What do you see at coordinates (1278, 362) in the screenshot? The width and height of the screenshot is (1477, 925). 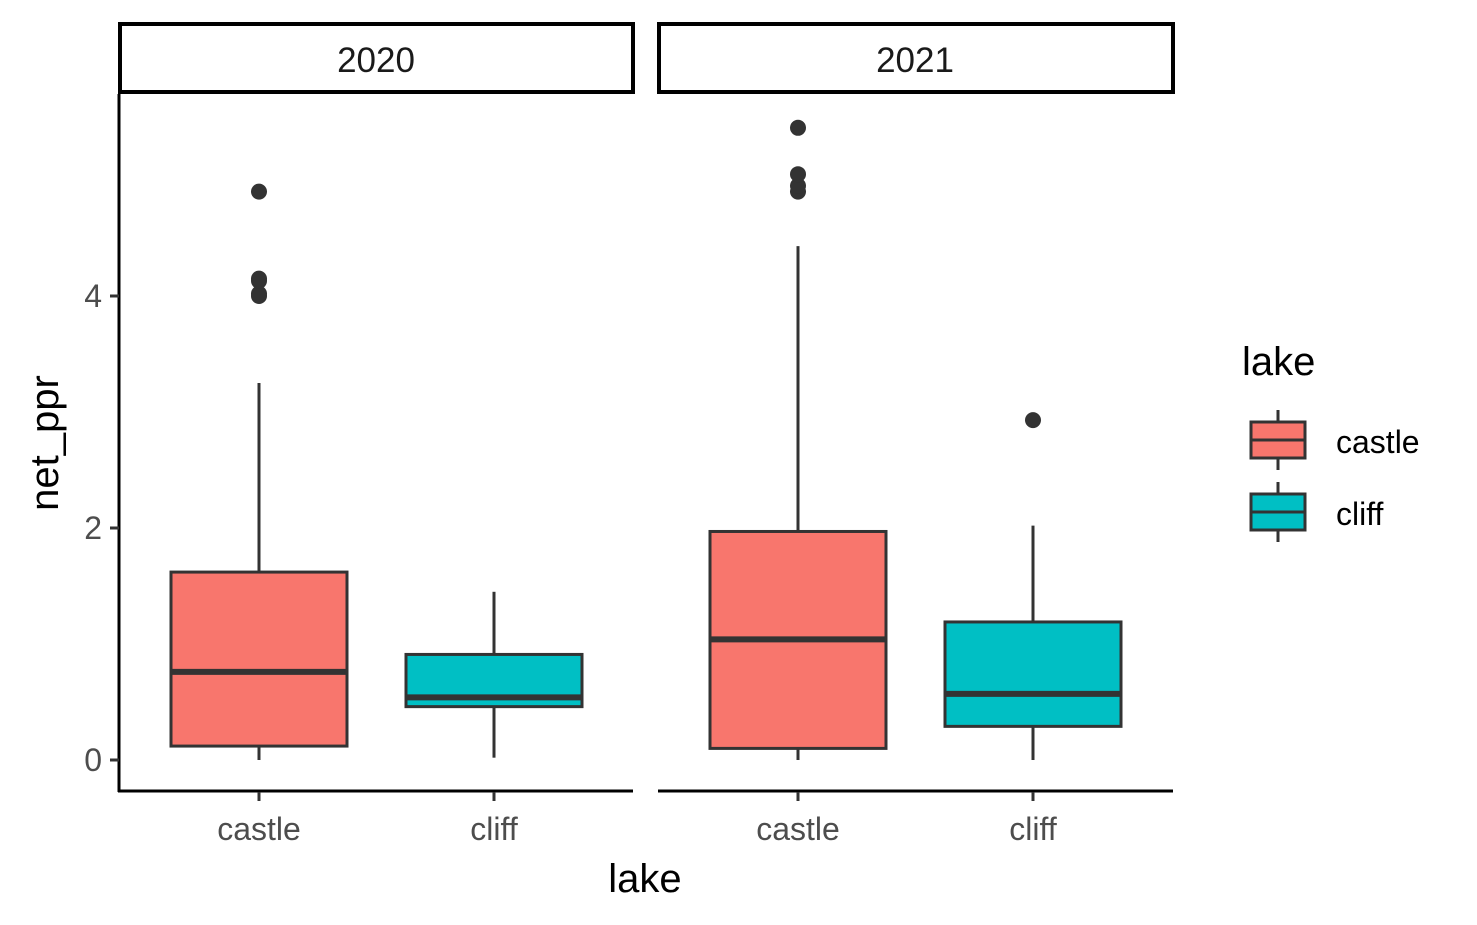 I see `legend-title: lake` at bounding box center [1278, 362].